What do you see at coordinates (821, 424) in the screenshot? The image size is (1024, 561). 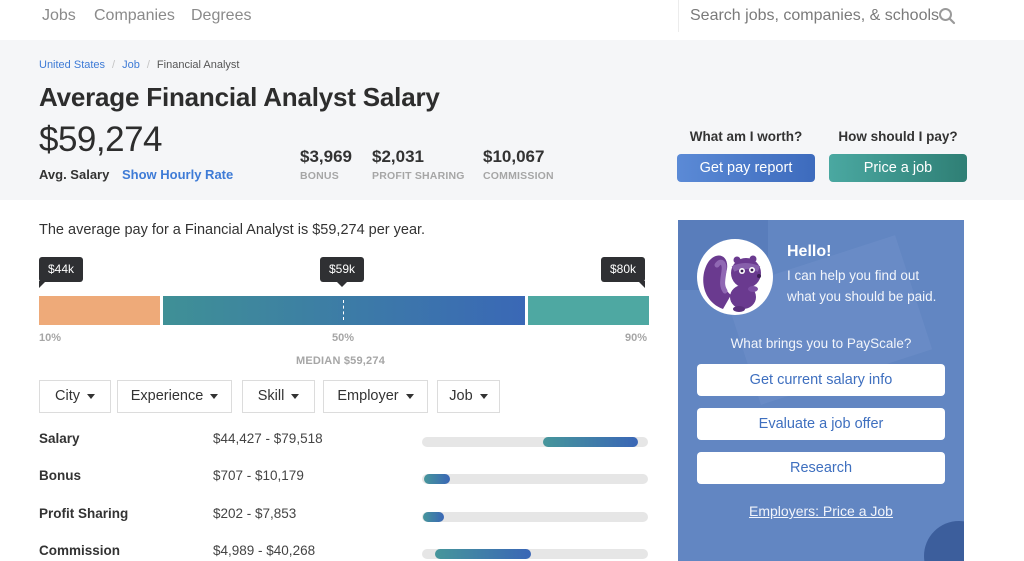 I see `evaluate-job-offer-button: Evaluate a job offer` at bounding box center [821, 424].